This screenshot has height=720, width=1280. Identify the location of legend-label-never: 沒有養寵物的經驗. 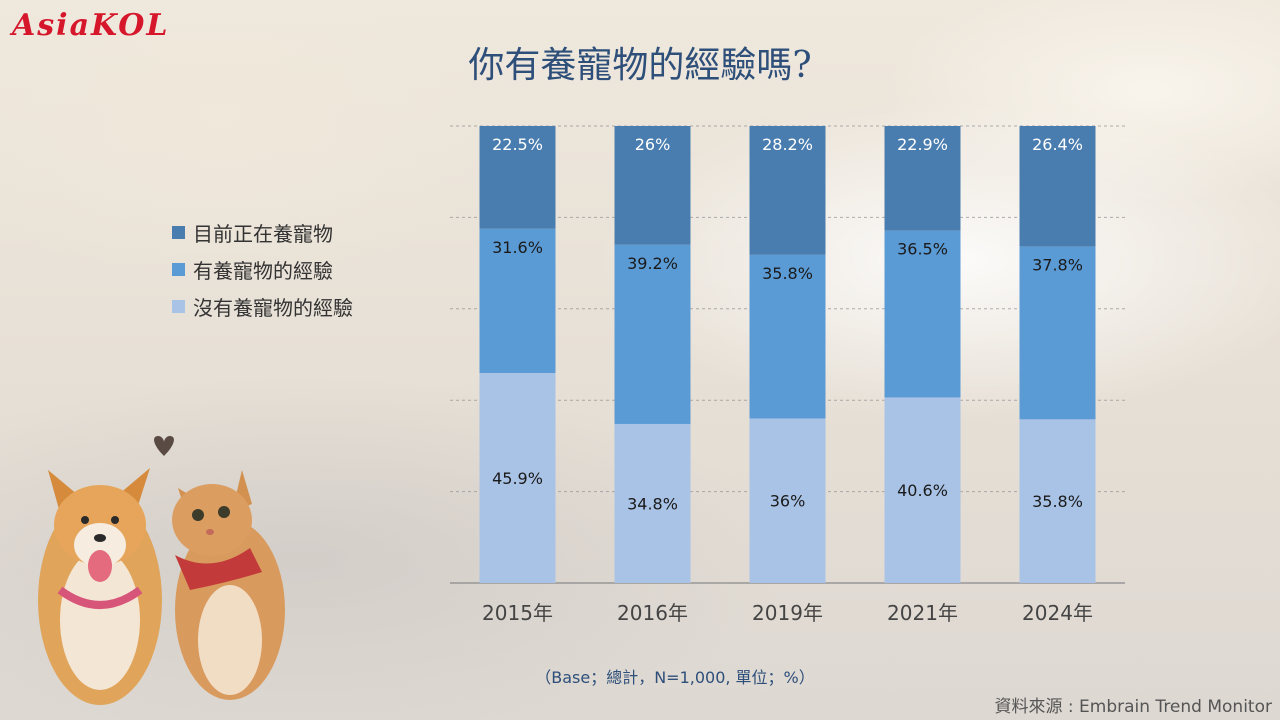
(273, 308).